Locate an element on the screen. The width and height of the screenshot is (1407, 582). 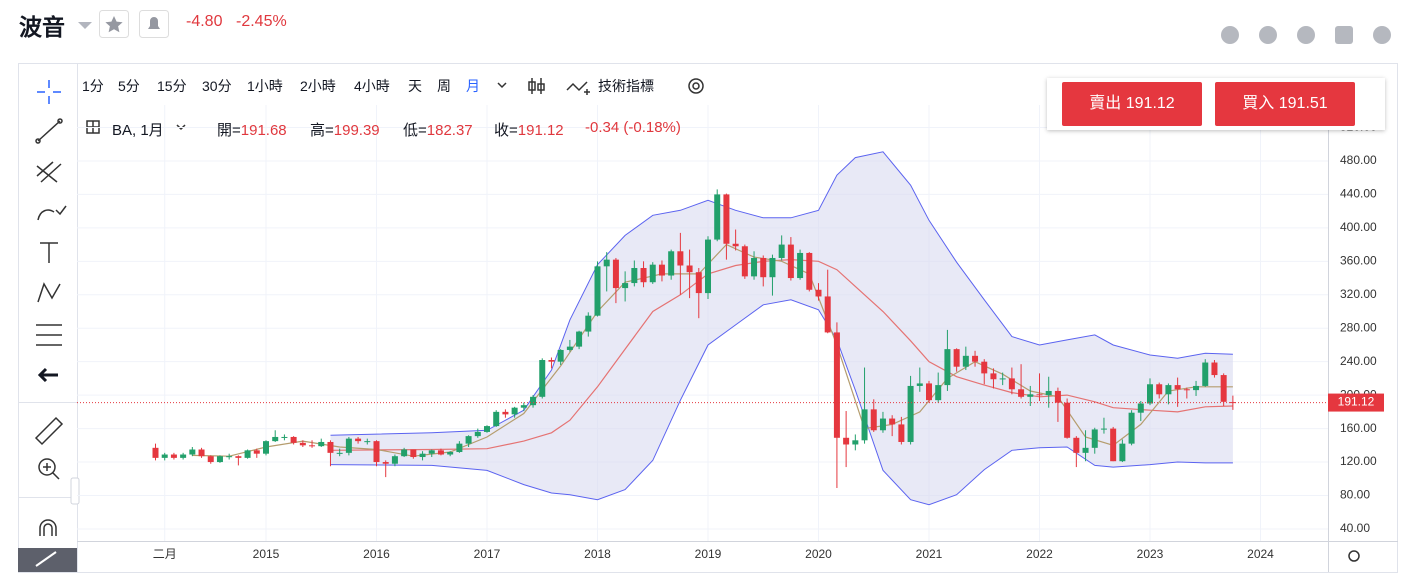
crosshair-tool is located at coordinates (49, 92).